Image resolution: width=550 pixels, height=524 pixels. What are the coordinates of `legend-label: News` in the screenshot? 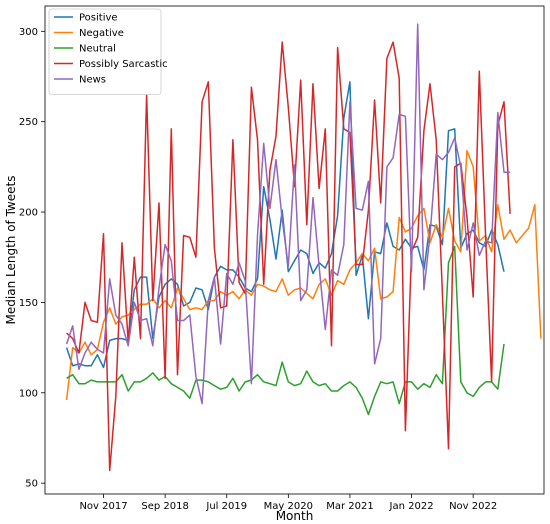 It's located at (92, 80).